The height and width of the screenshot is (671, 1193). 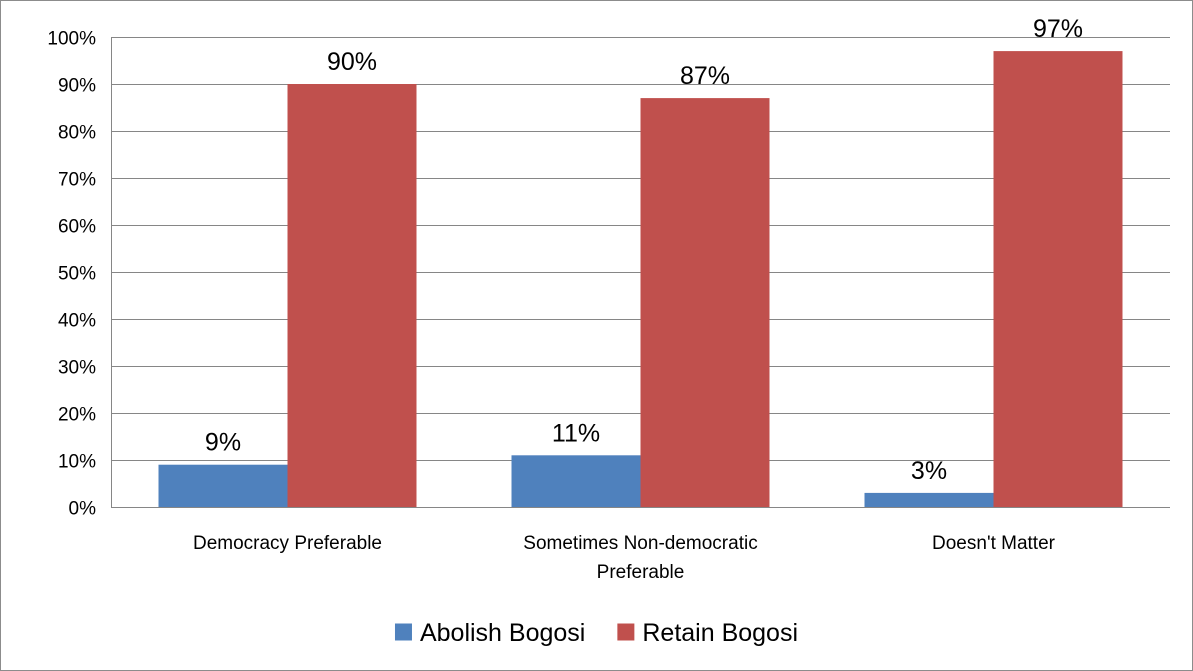 I want to click on y-tick-label: 100%, so click(x=71, y=39).